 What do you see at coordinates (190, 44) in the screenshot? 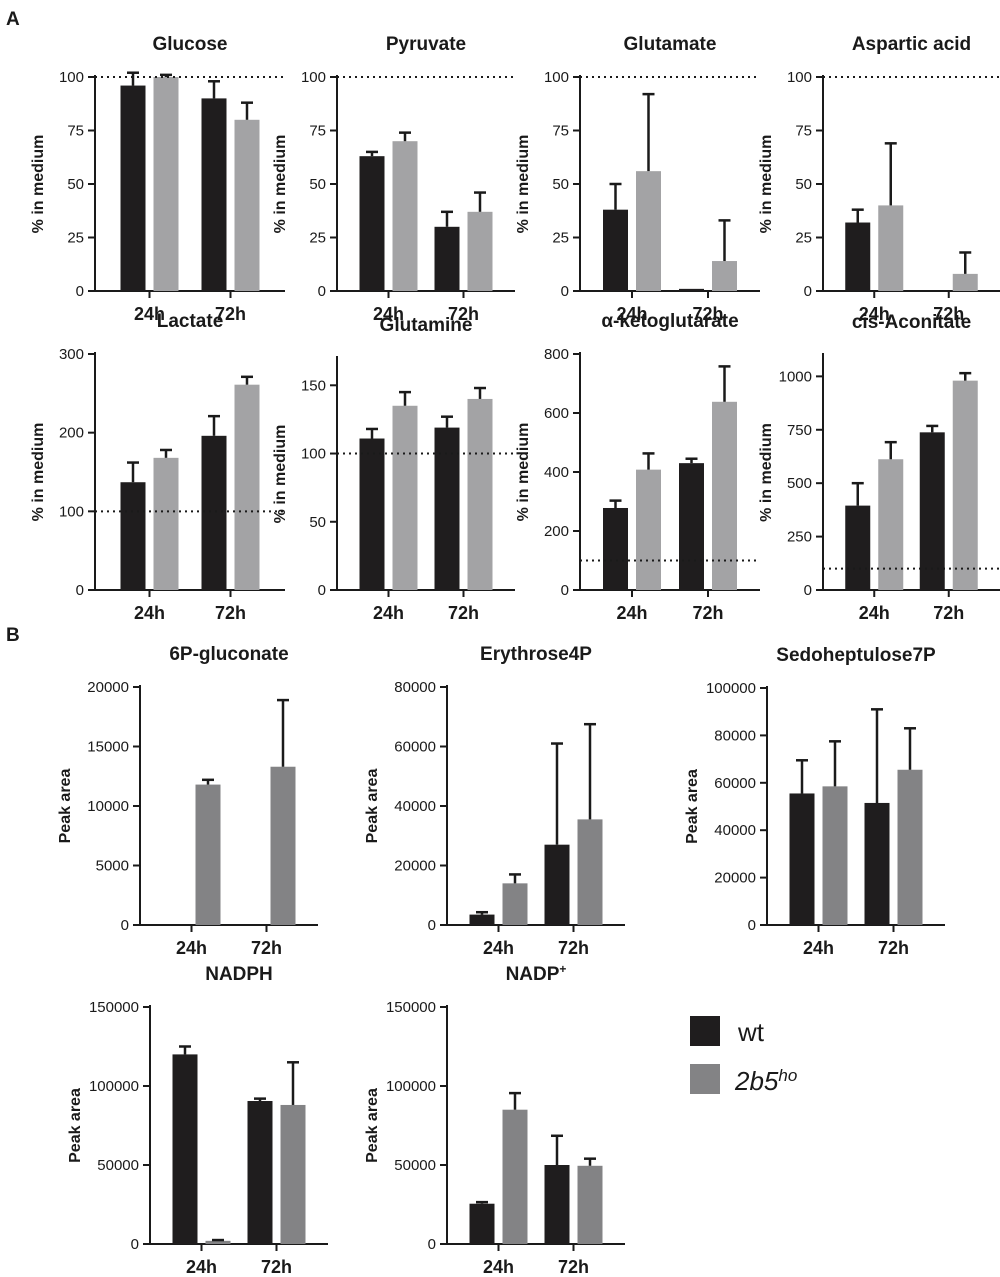
I see `chart-title: Glucose` at bounding box center [190, 44].